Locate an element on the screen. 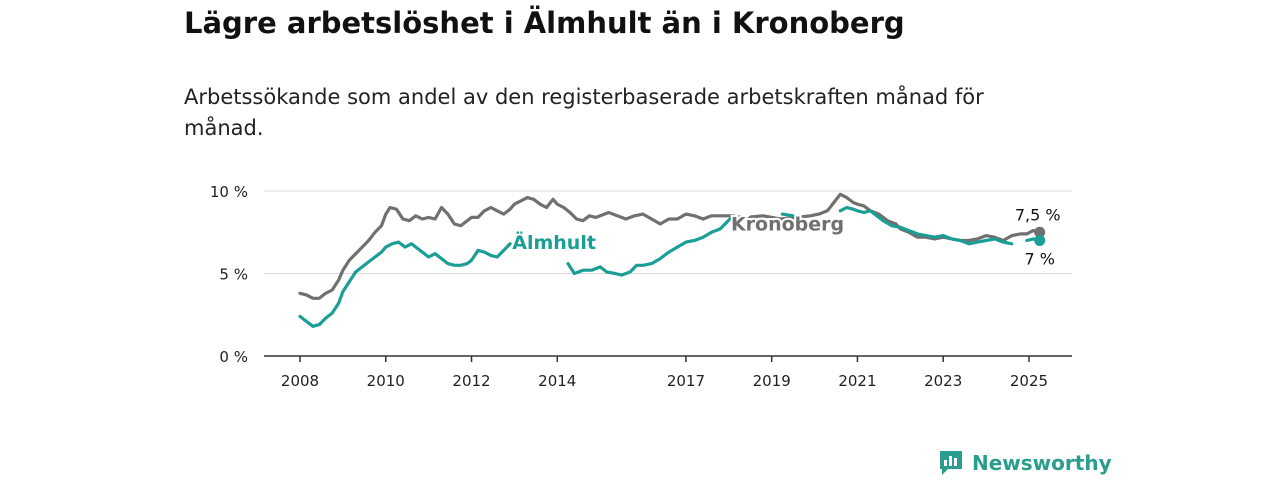 This screenshot has height=480, width=1280. newsworthy-logo: Newsworthy is located at coordinates (1025, 463).